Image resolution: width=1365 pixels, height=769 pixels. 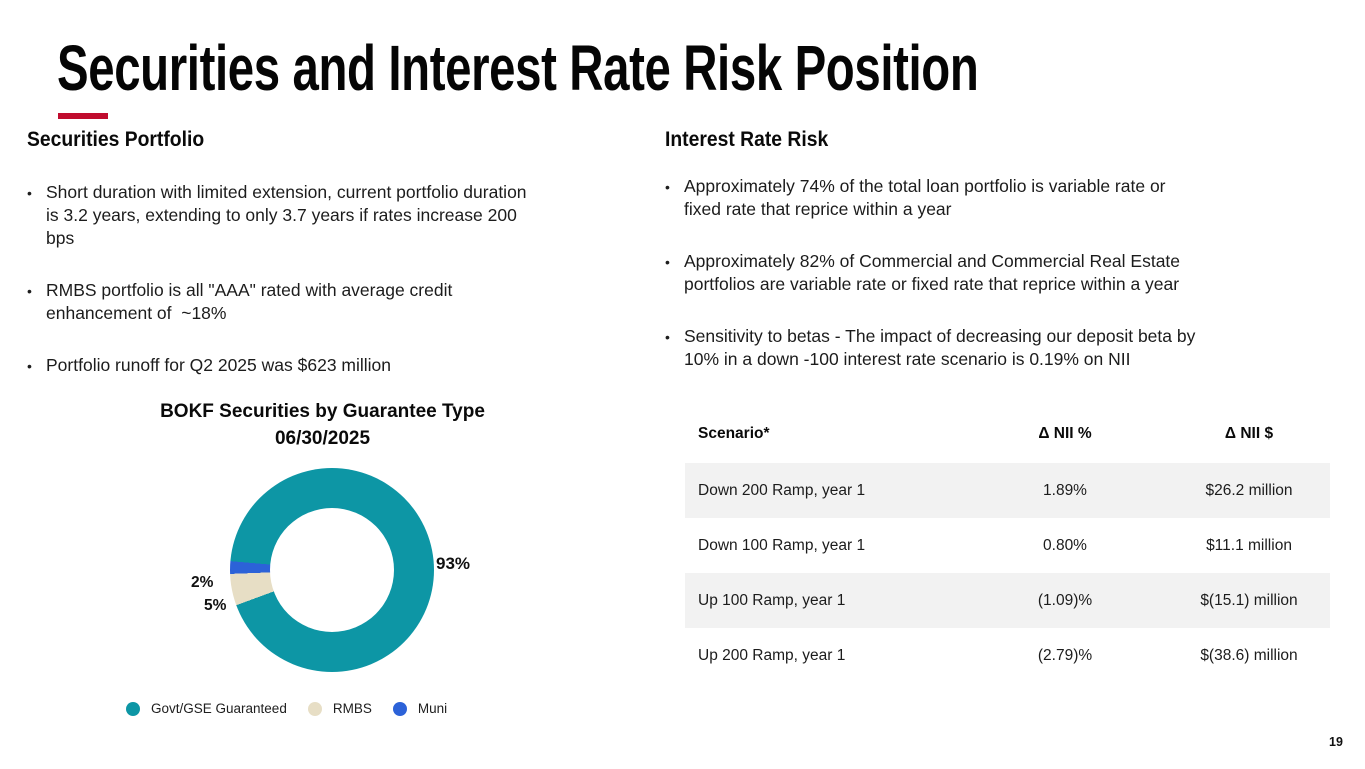 I want to click on legend-item: Muni, so click(x=420, y=708).